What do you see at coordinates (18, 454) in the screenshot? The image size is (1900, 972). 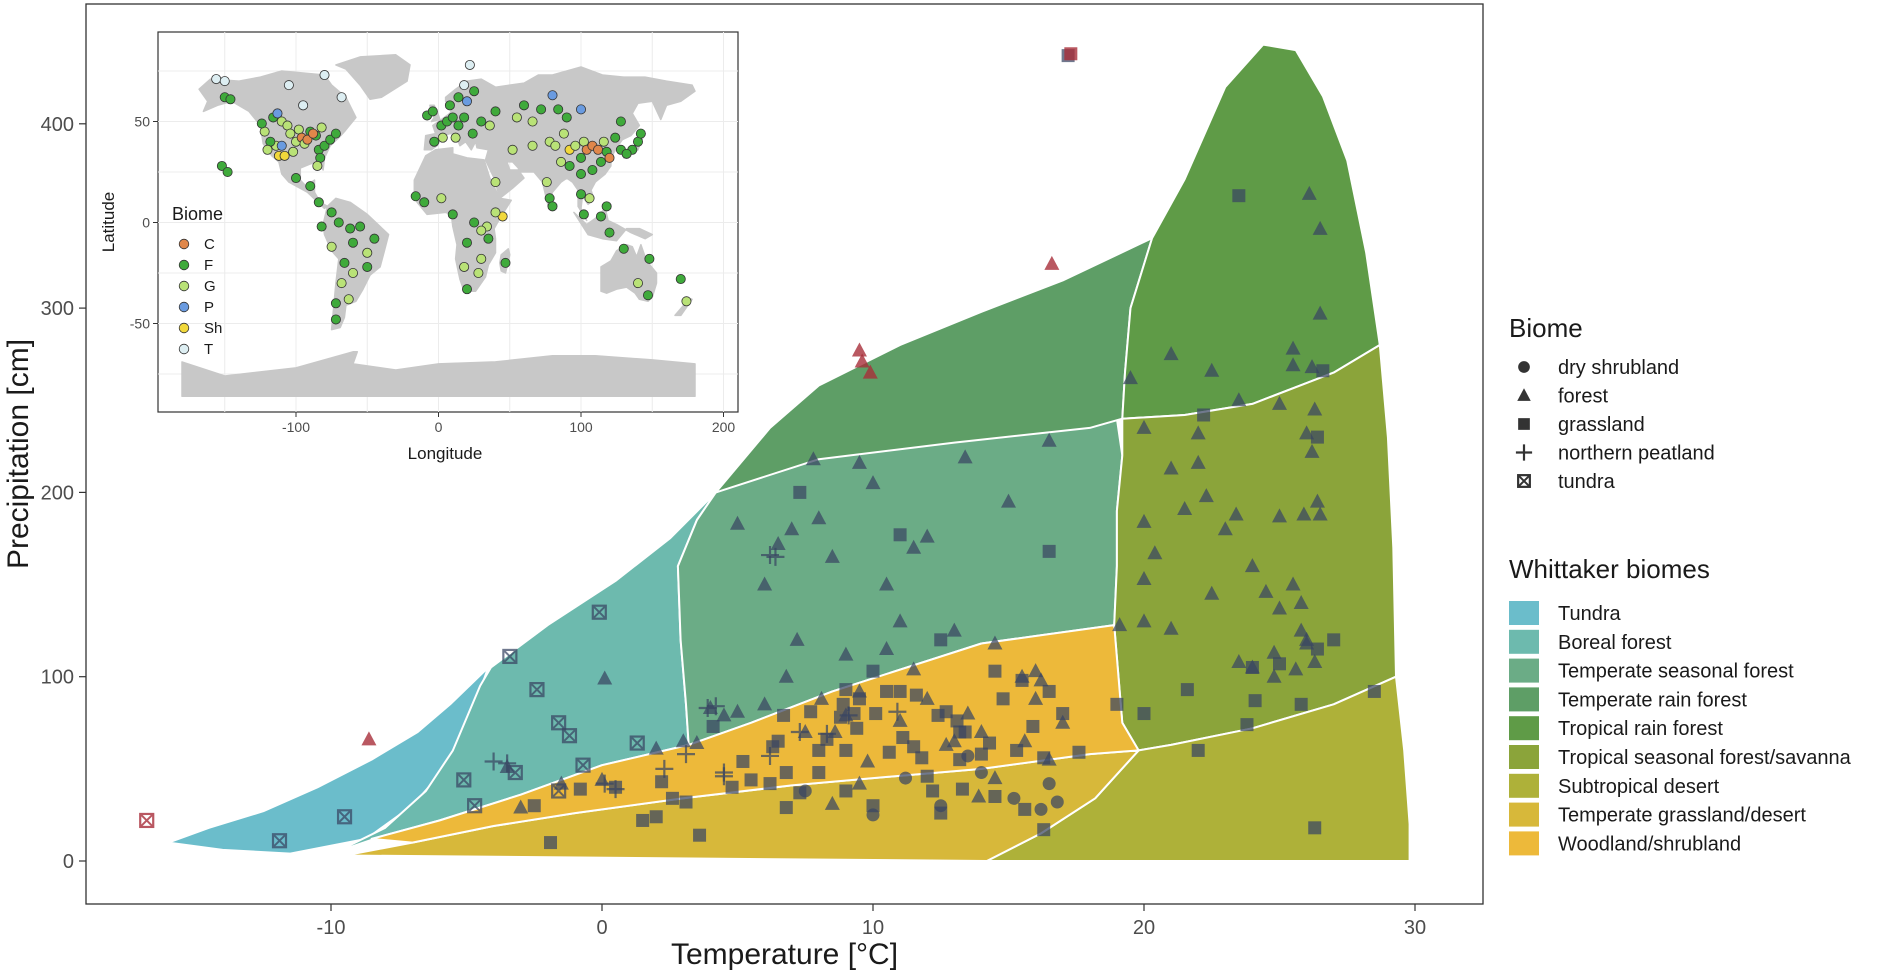 I see `y-axis-title: Precipitation [cm]` at bounding box center [18, 454].